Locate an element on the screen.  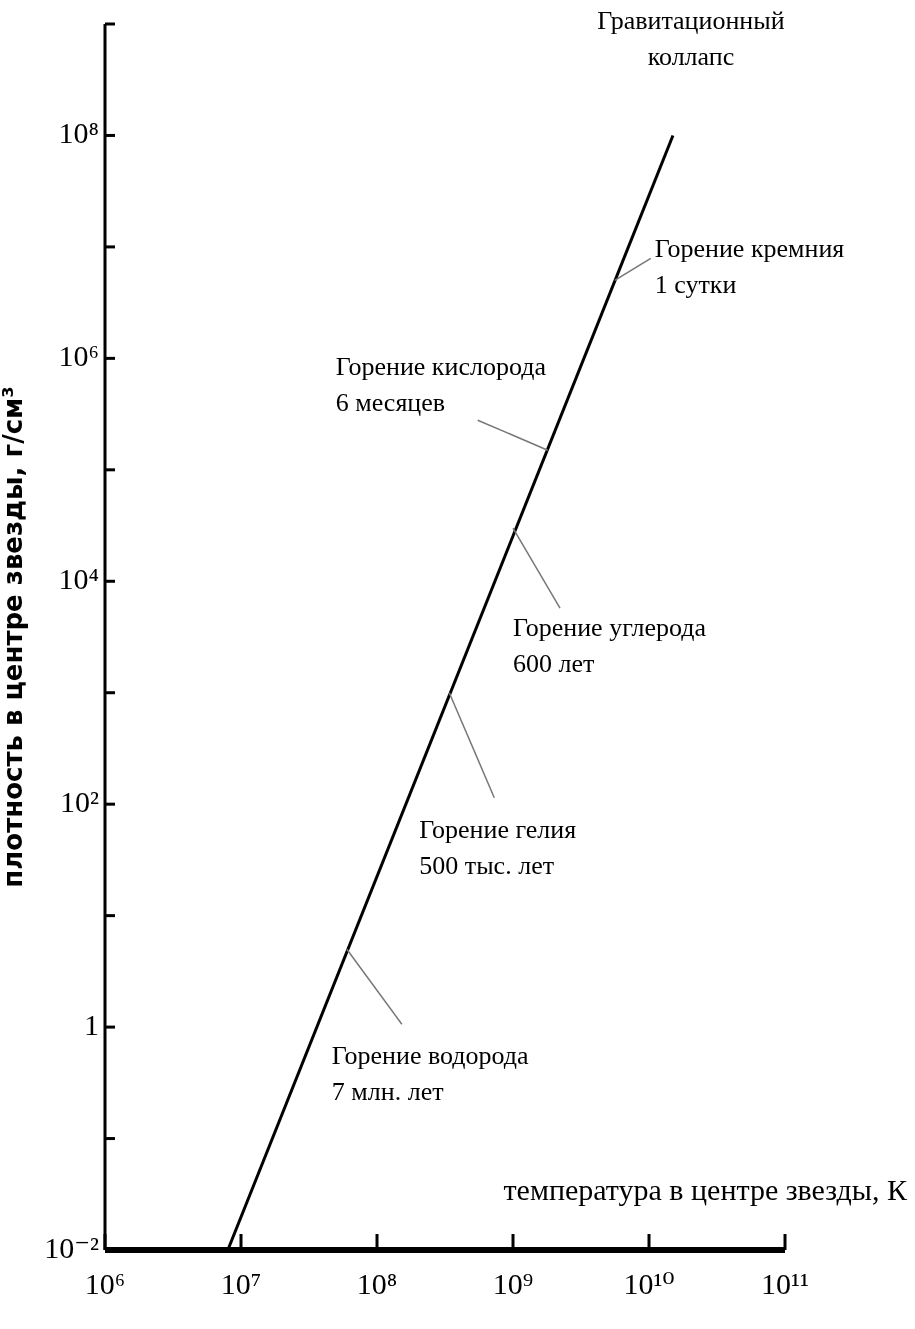
x-tick-label: 10¹⁰ is located at coordinates (649, 1283).